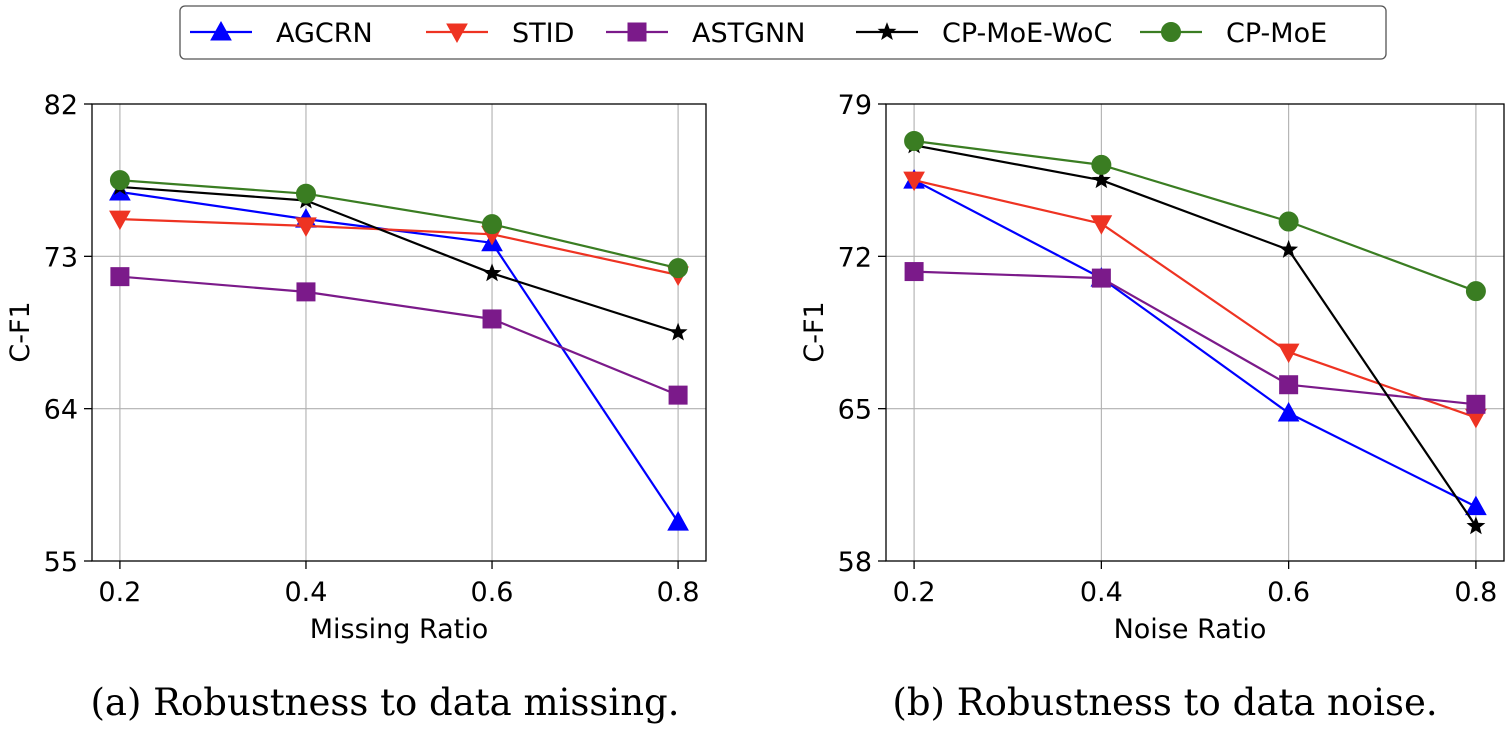 This screenshot has width=1510, height=735. Describe the element at coordinates (61, 562) in the screenshot. I see `y-tick-label: 55` at that location.